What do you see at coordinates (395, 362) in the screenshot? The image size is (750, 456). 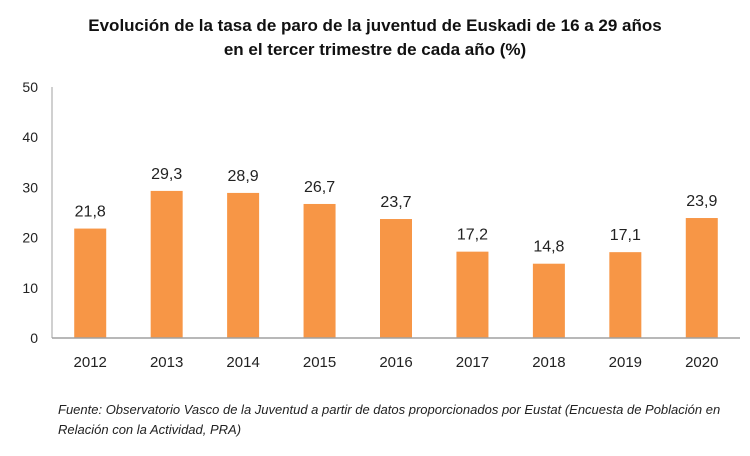 I see `x-tick-label: 2016` at bounding box center [395, 362].